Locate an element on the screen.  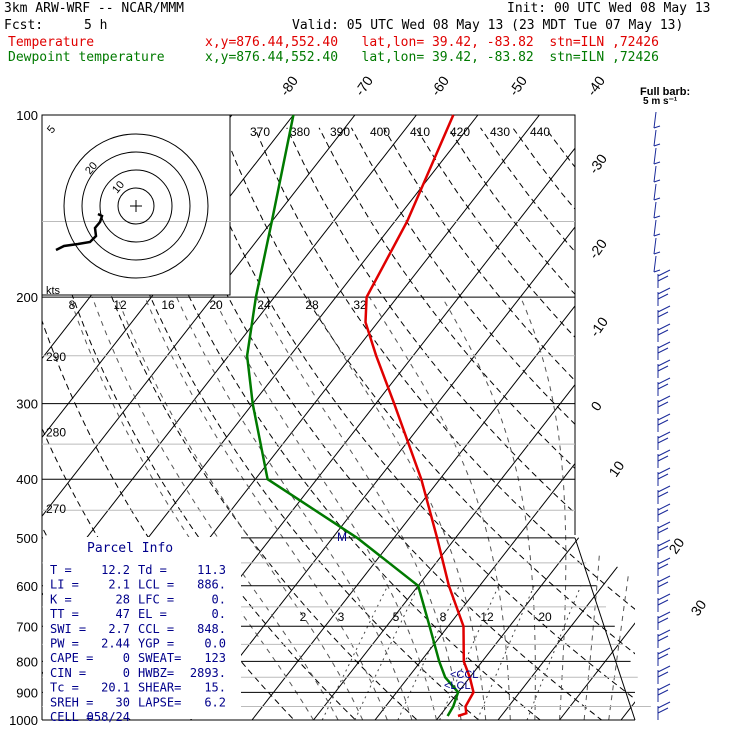
parcel-param-value: 0 is located at coordinates (126, 658).